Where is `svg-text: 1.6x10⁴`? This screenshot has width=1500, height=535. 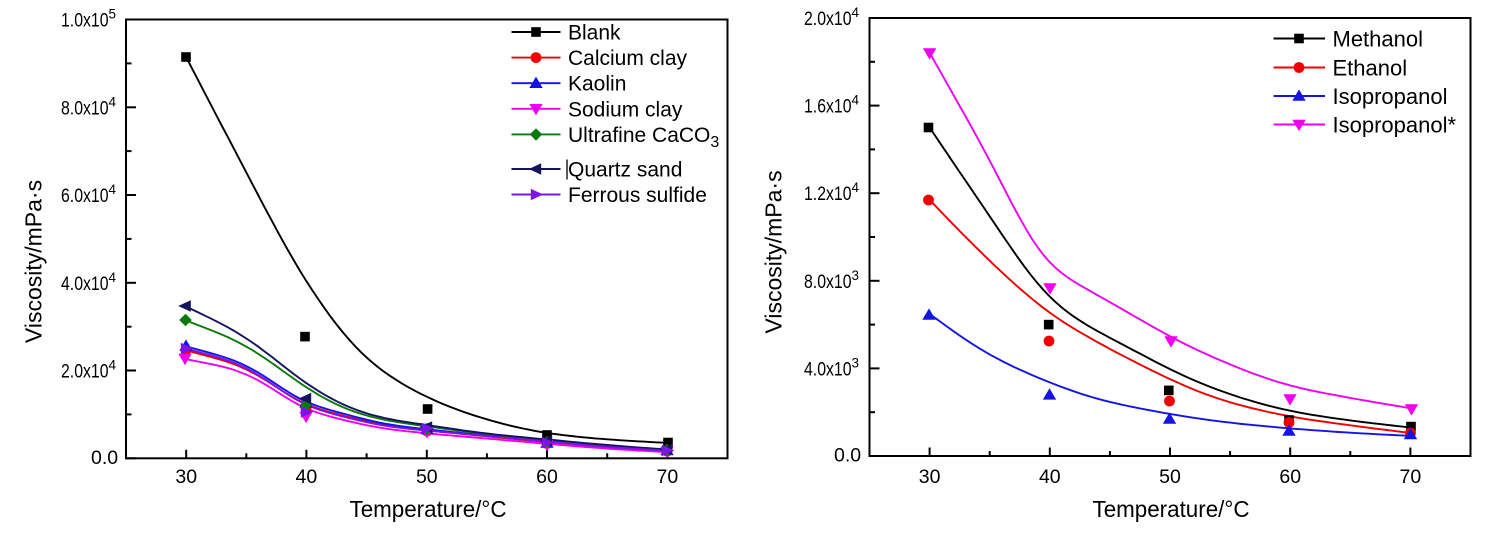
svg-text: 1.6x10⁴ is located at coordinates (831, 105).